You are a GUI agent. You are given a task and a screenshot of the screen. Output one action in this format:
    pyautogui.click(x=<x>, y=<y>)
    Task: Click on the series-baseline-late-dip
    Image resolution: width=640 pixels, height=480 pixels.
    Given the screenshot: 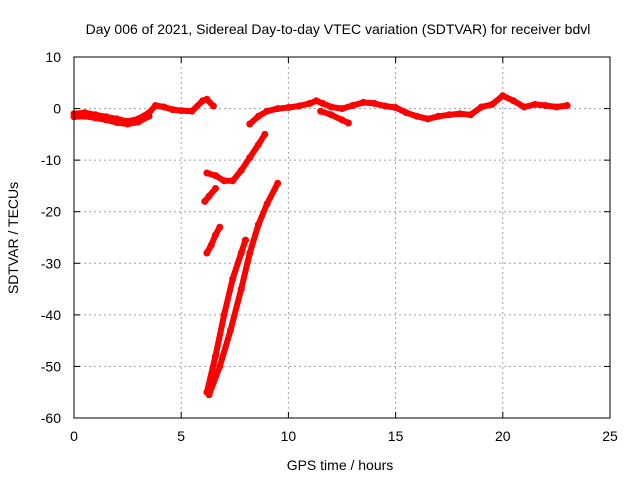 What is the action you would take?
    pyautogui.click(x=334, y=117)
    